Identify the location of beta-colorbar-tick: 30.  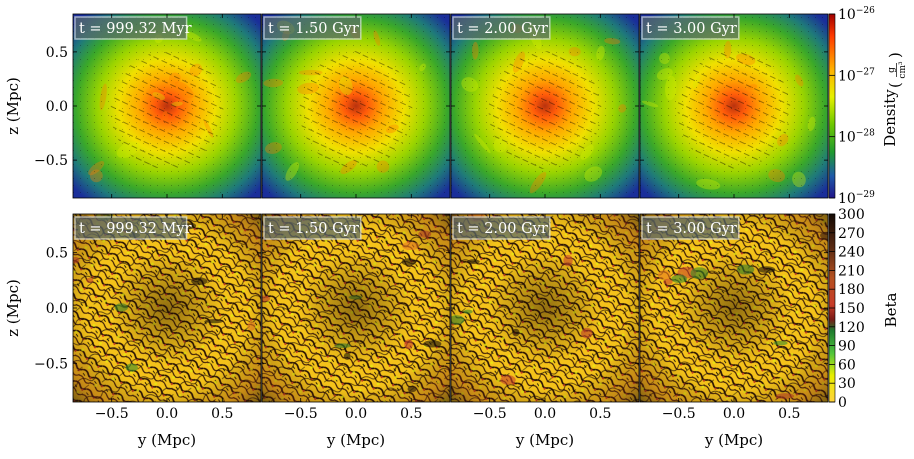
(847, 384).